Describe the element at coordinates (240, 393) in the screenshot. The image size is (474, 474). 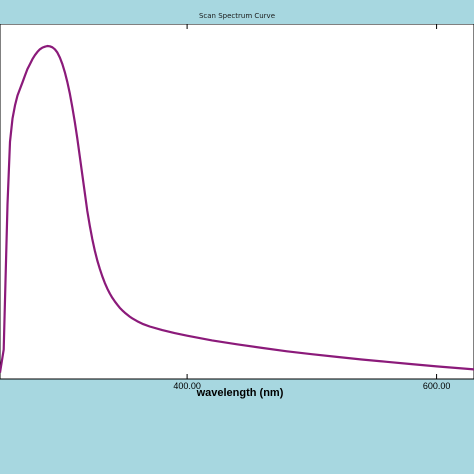
I see `x-axis-label: wavelength (nm)` at that location.